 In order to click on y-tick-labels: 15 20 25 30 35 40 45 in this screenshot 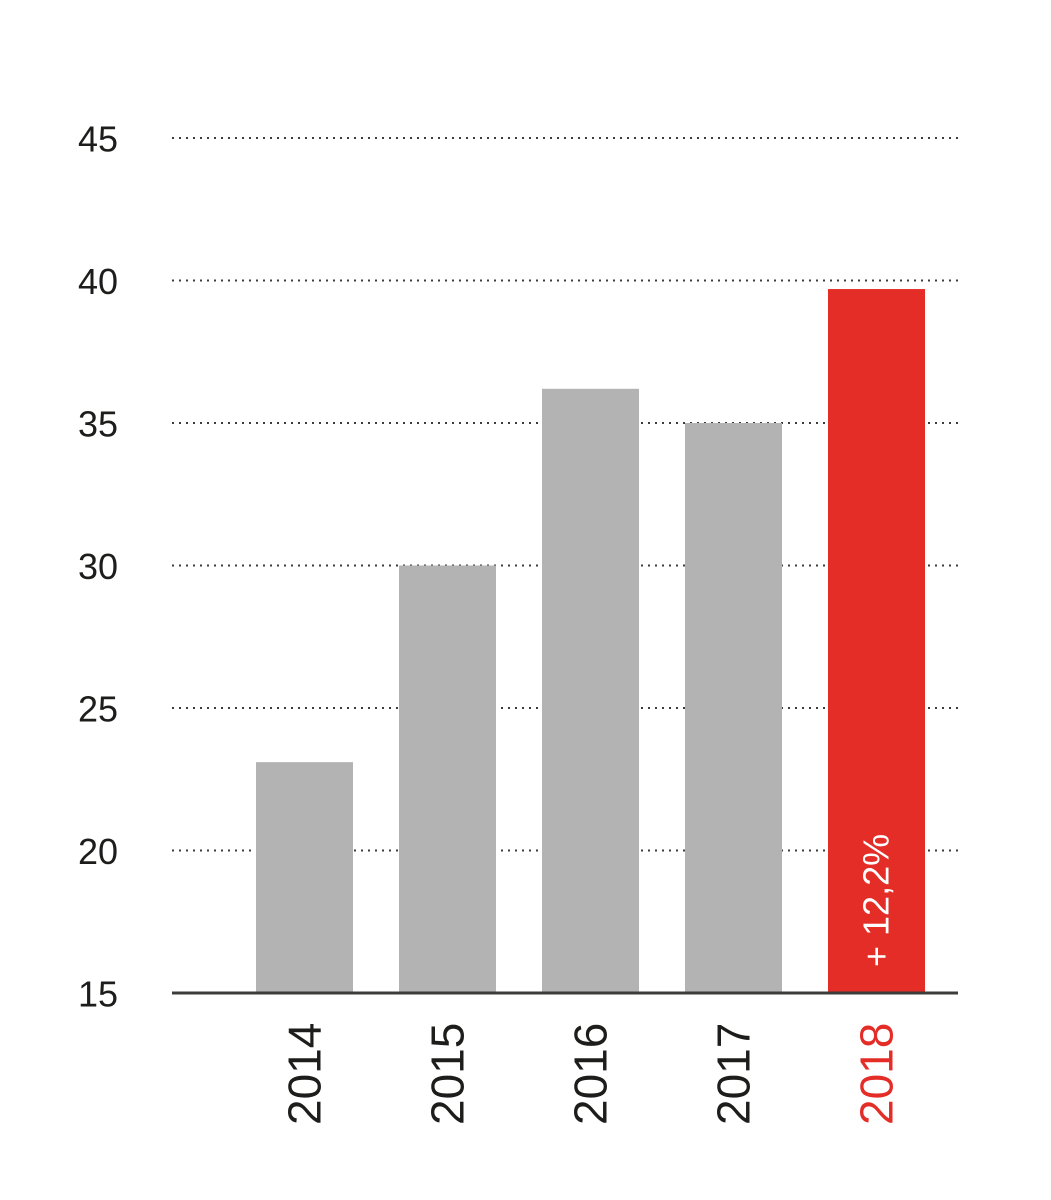, I will do `click(98, 567)`.